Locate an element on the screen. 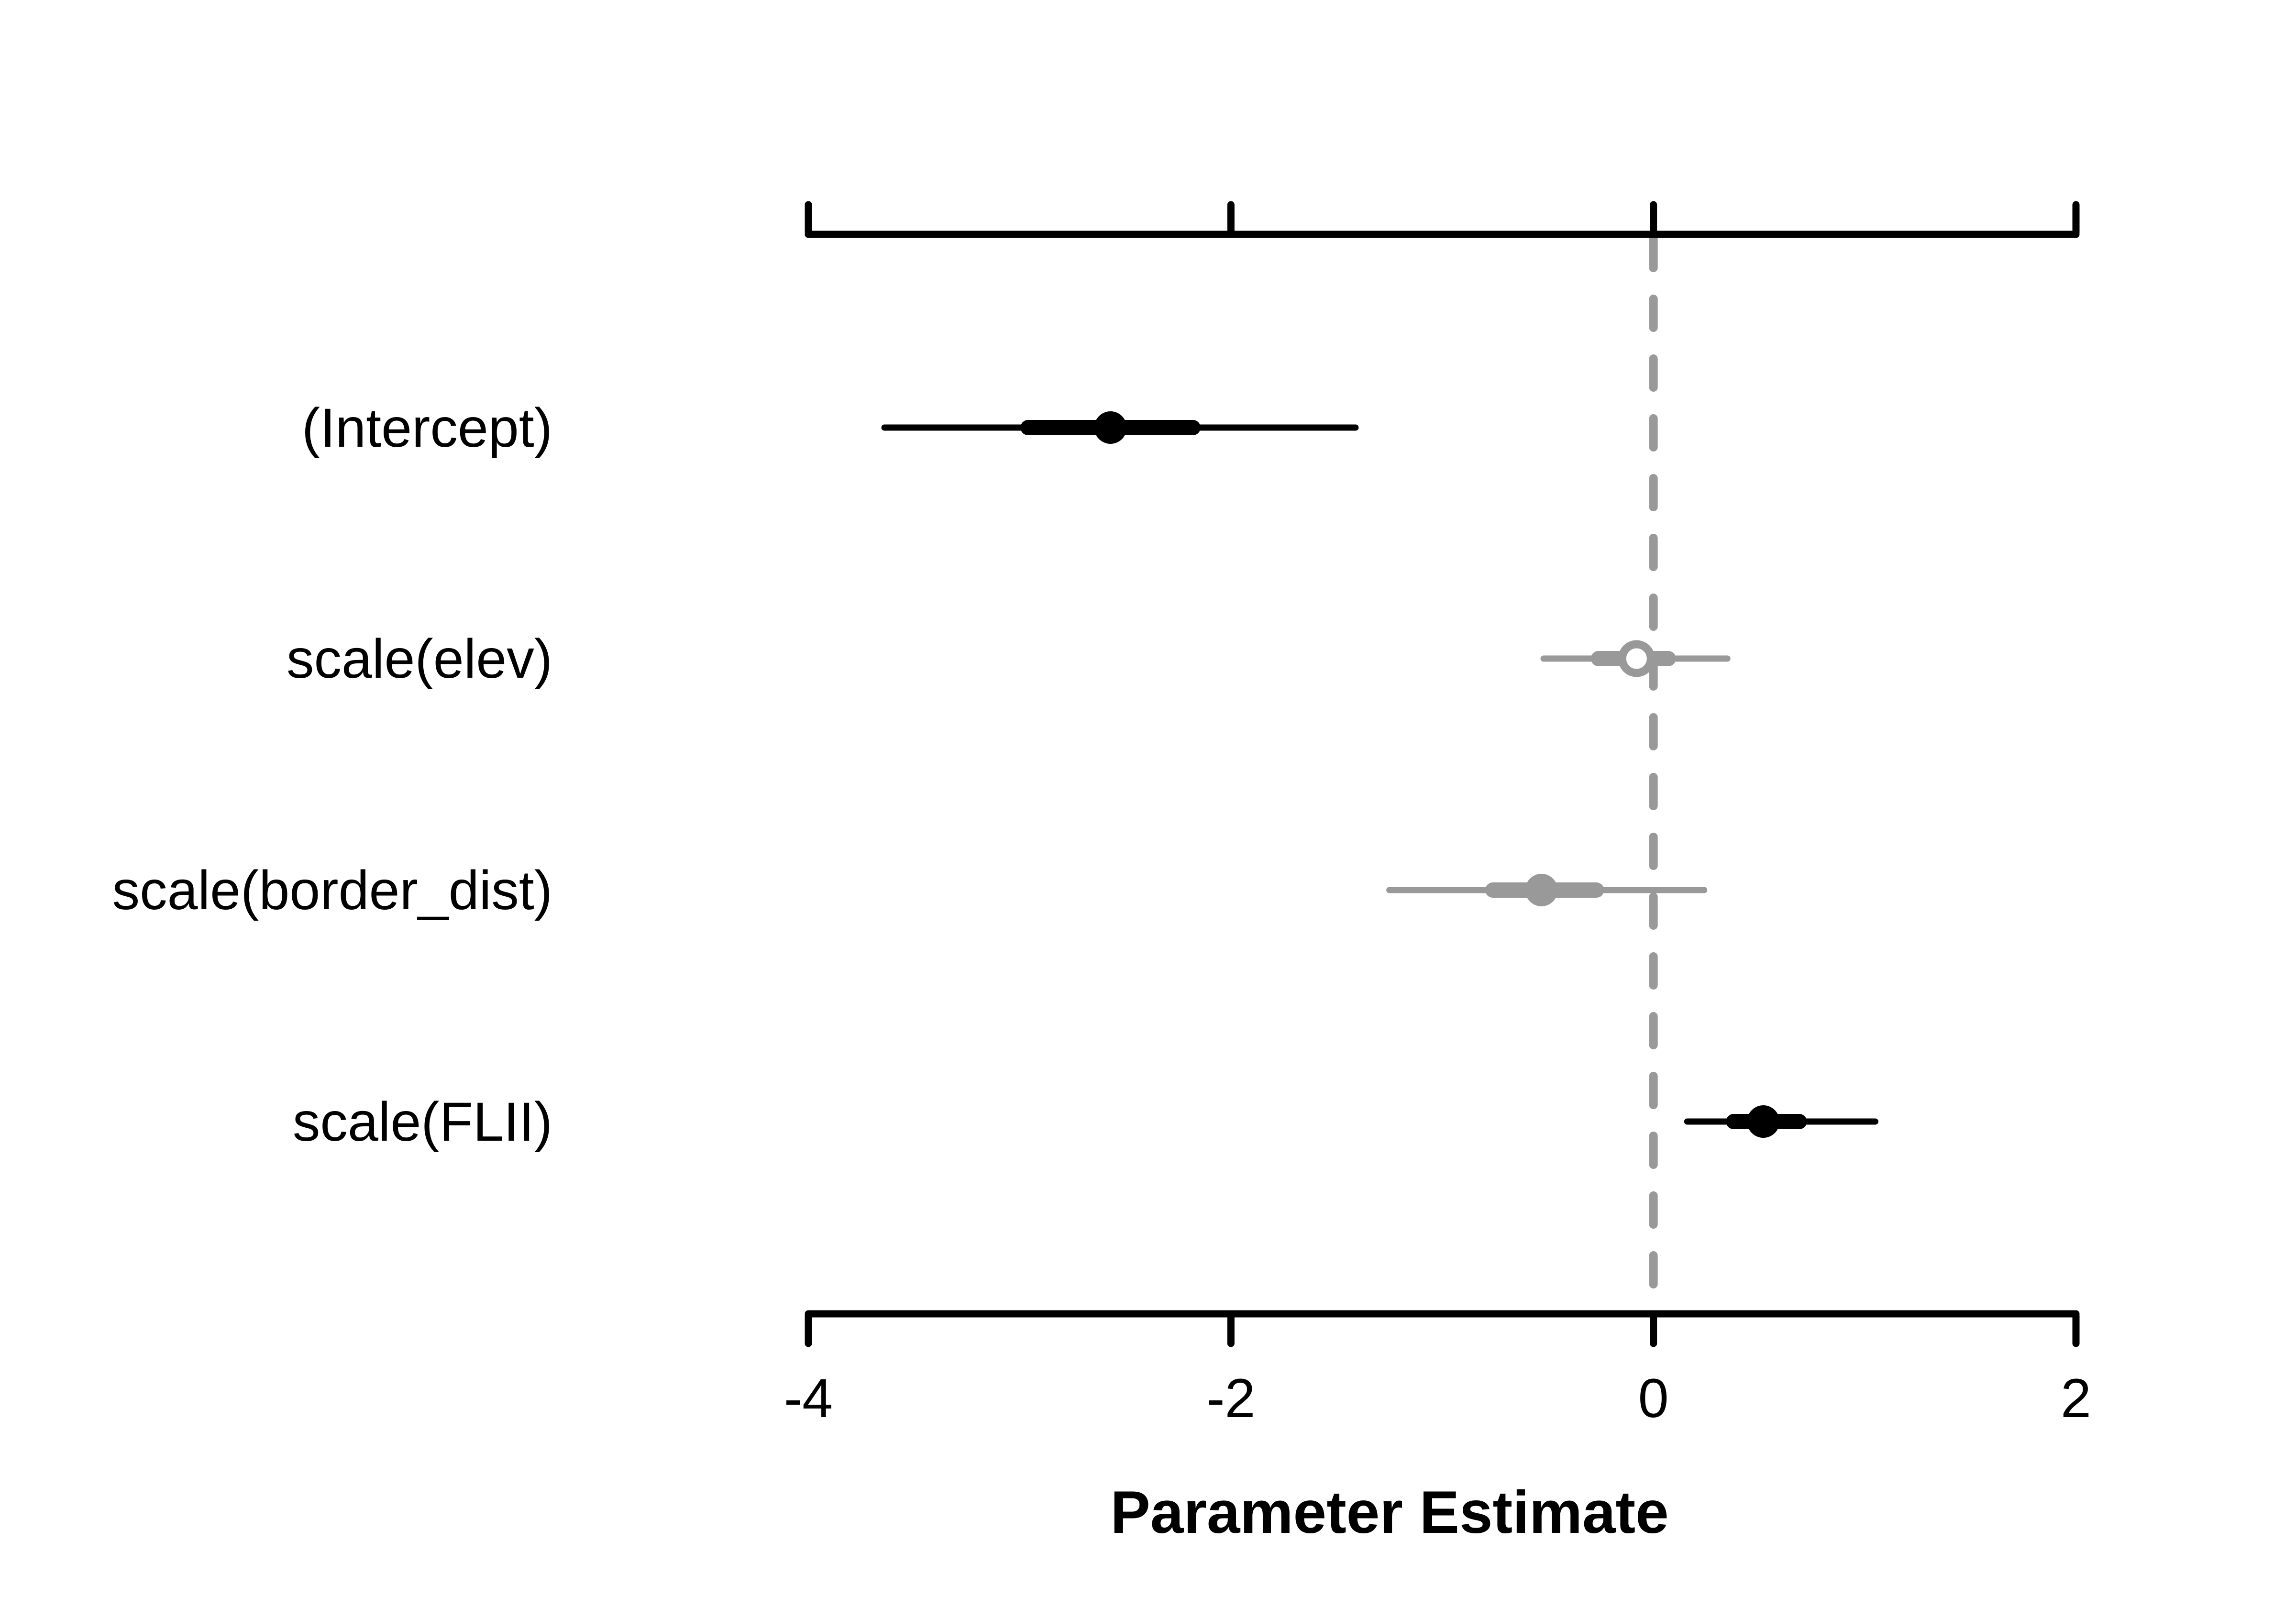  estimate-point-scale-border-dist is located at coordinates (1542, 890).